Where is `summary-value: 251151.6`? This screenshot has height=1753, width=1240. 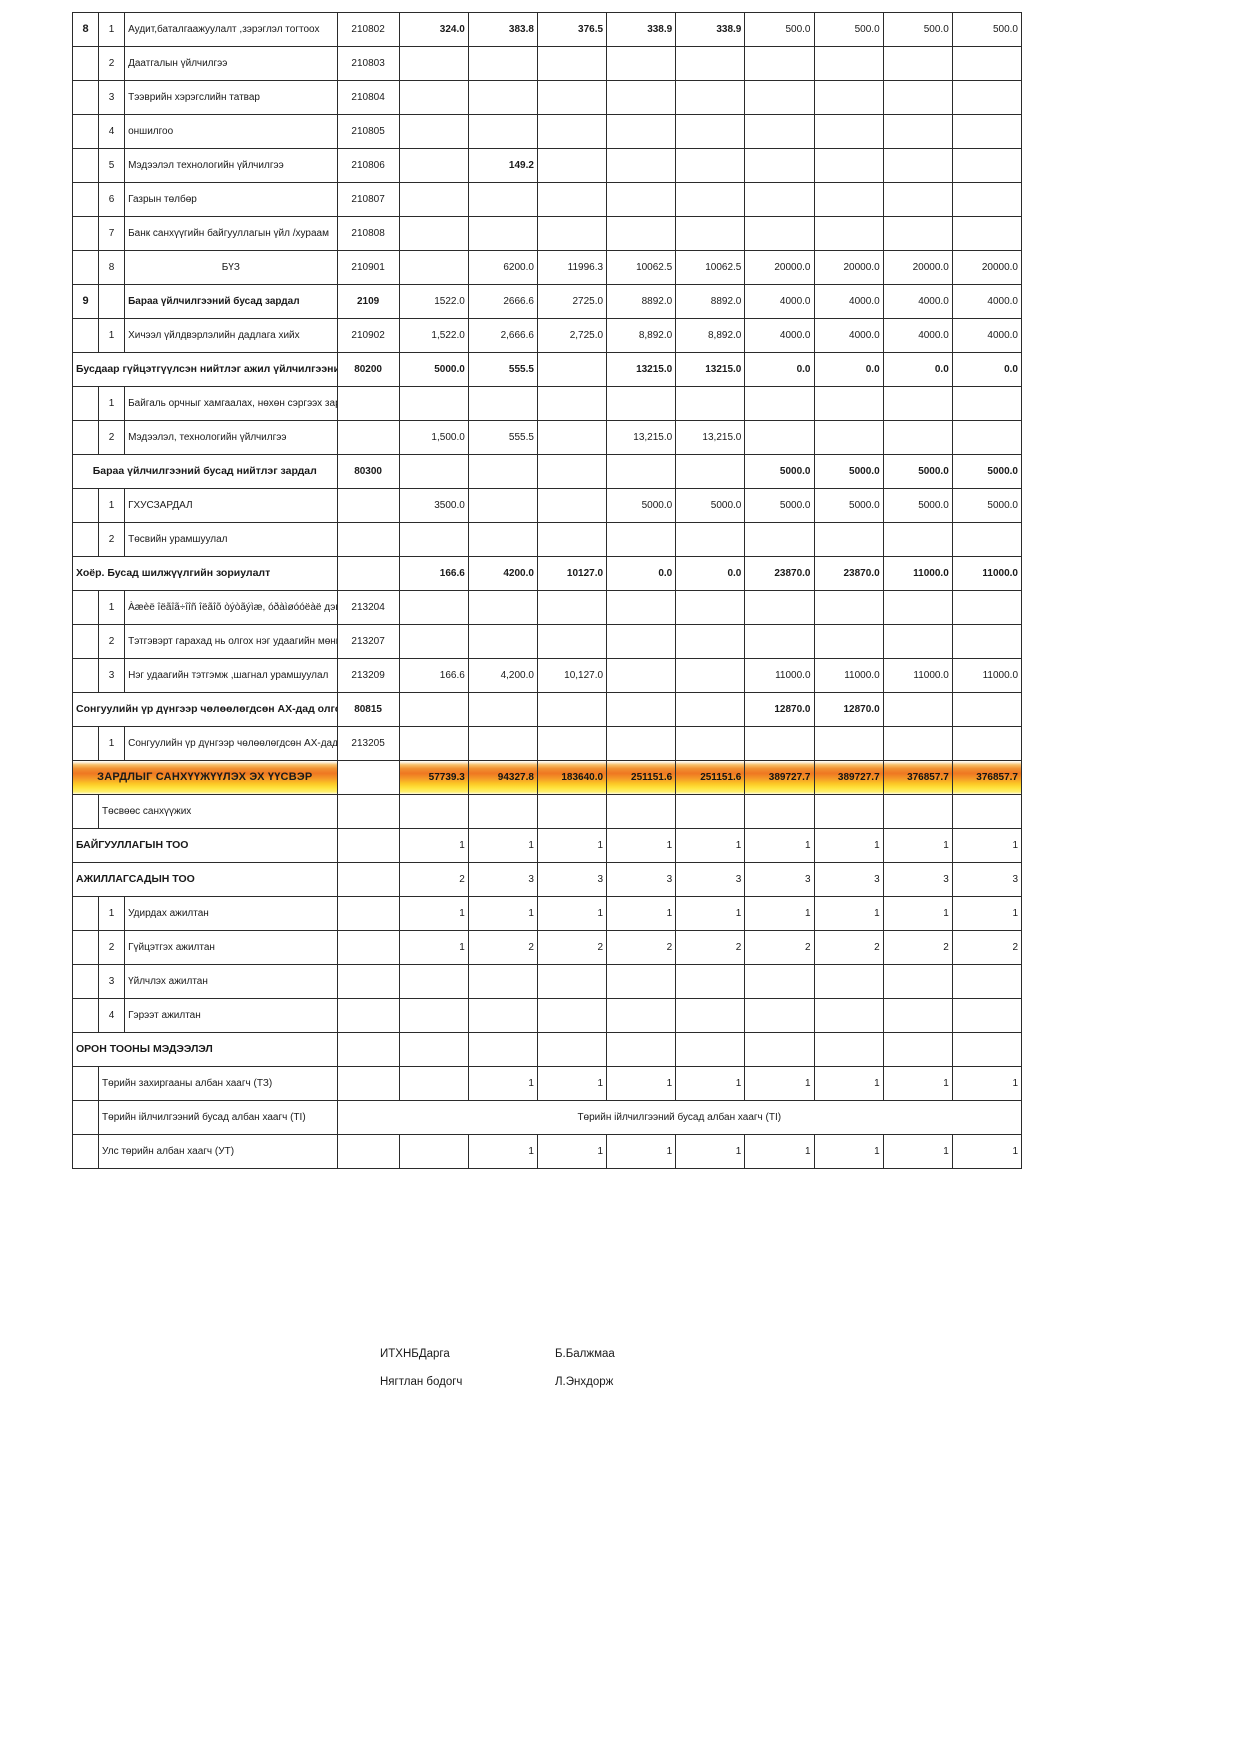
summary-value: 251151.6 is located at coordinates (710, 777).